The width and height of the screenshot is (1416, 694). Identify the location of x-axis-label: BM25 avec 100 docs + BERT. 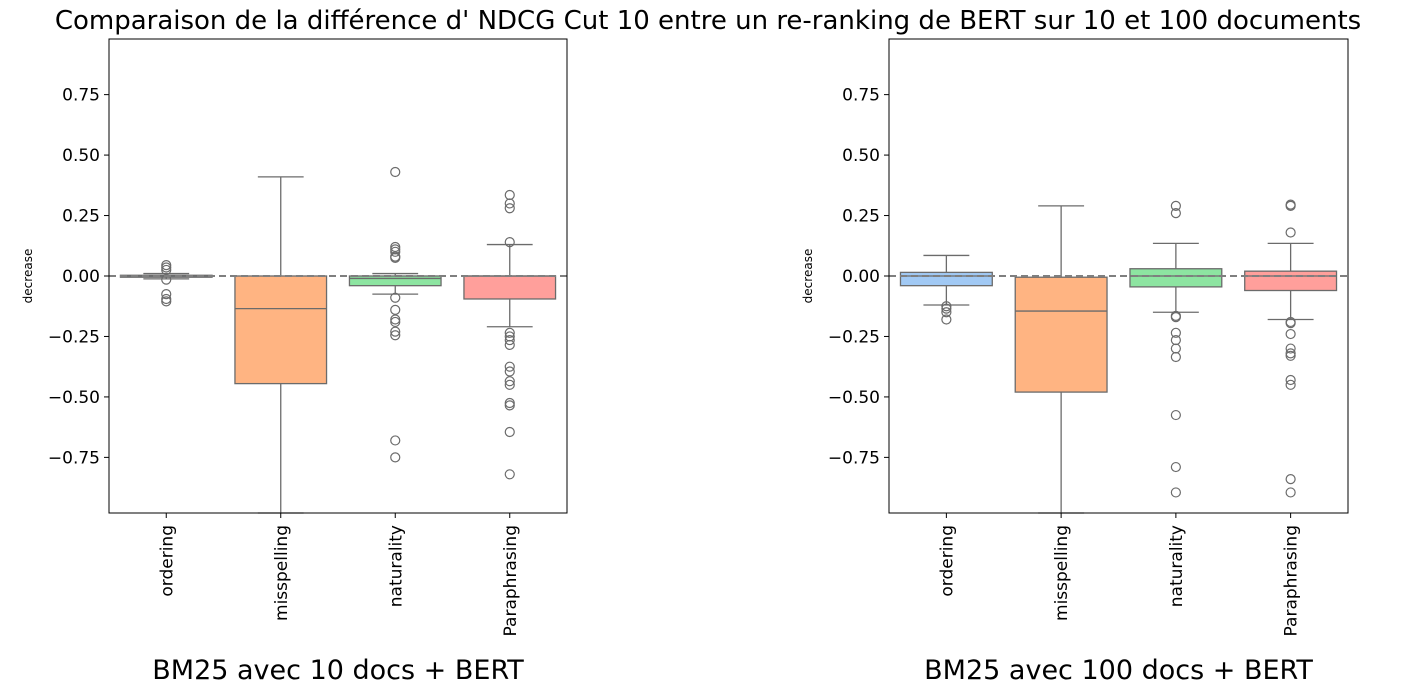
(1118, 670).